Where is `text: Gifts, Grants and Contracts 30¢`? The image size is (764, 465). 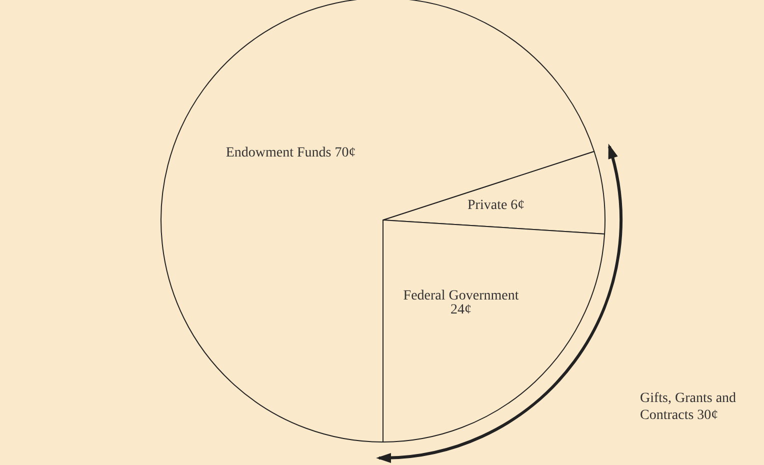 text: Gifts, Grants and Contracts 30¢ is located at coordinates (689, 407).